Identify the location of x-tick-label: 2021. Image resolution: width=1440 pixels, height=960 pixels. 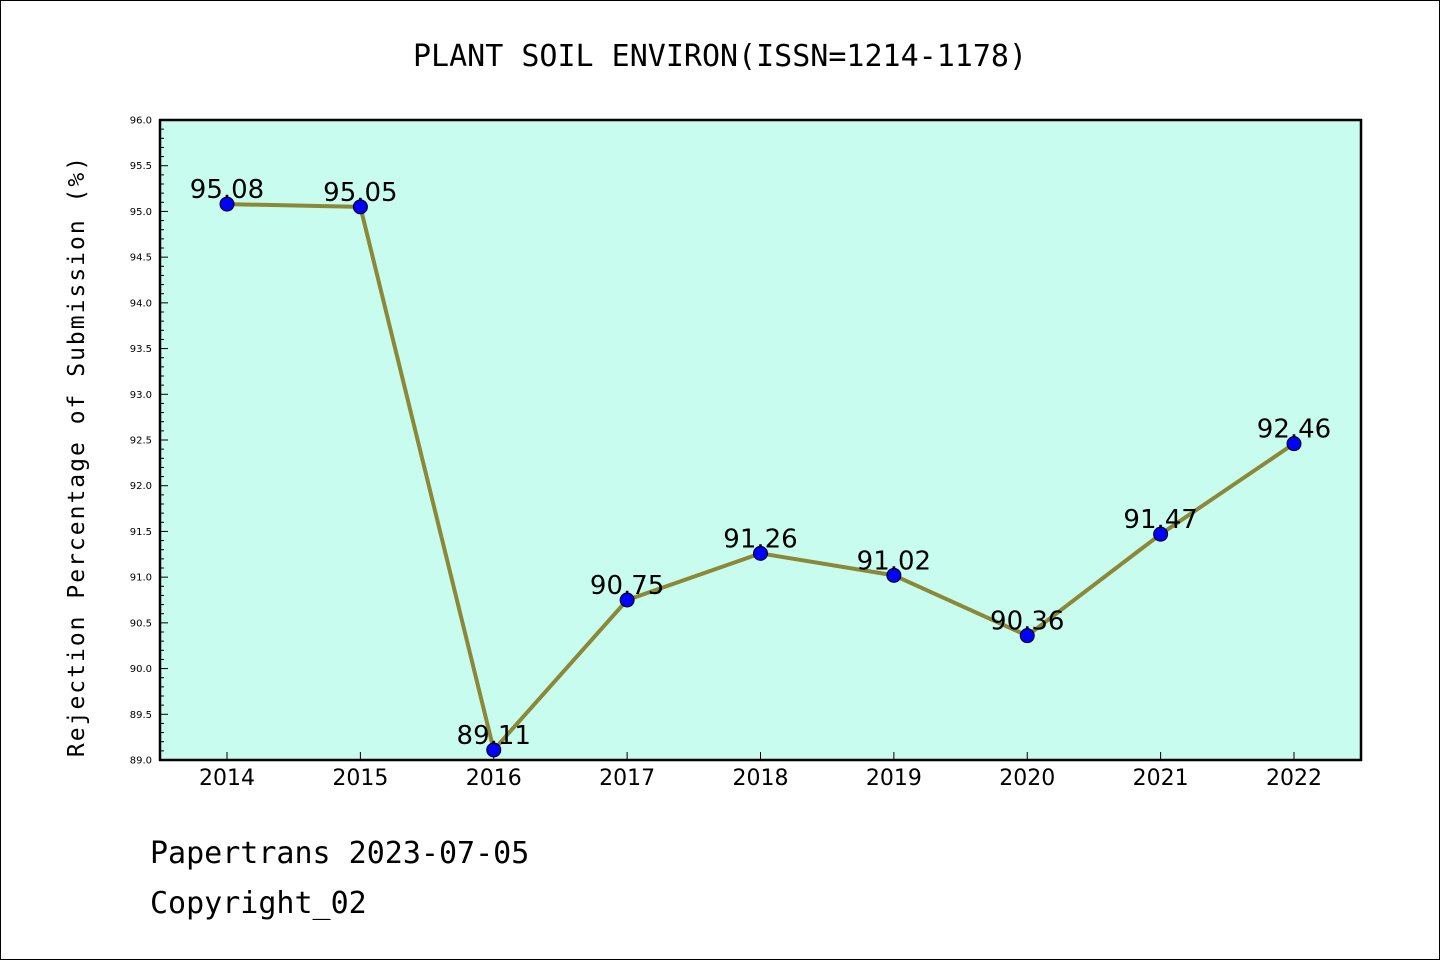
(1161, 778).